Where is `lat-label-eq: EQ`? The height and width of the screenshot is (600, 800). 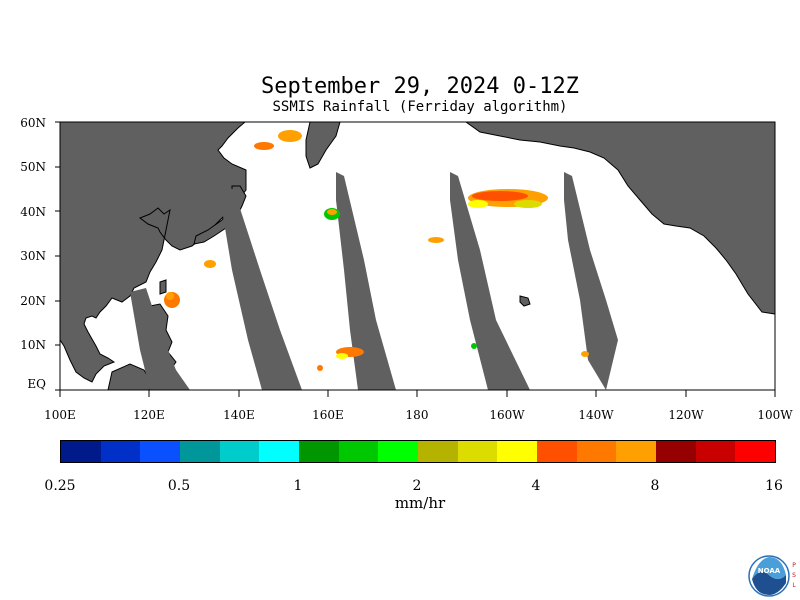 lat-label-eq: EQ is located at coordinates (36, 384).